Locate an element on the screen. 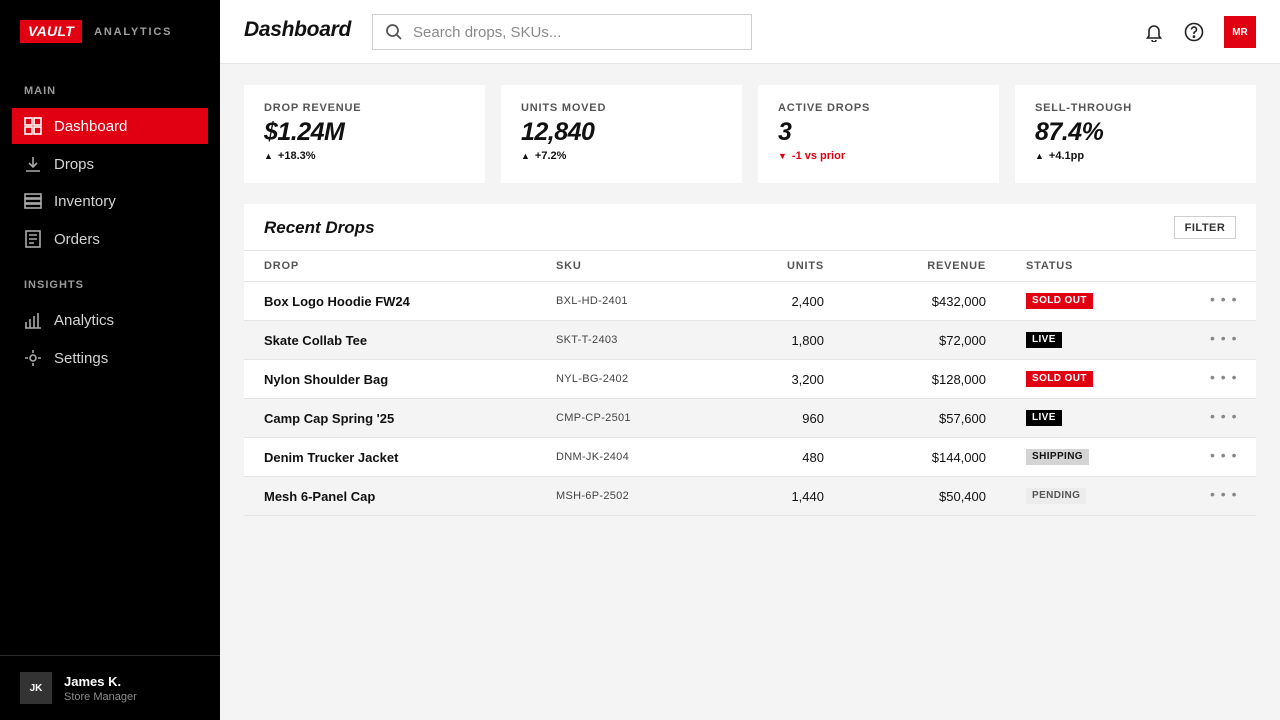 This screenshot has width=1280, height=720. nav-section-insights: INSIGHTS is located at coordinates (54, 285).